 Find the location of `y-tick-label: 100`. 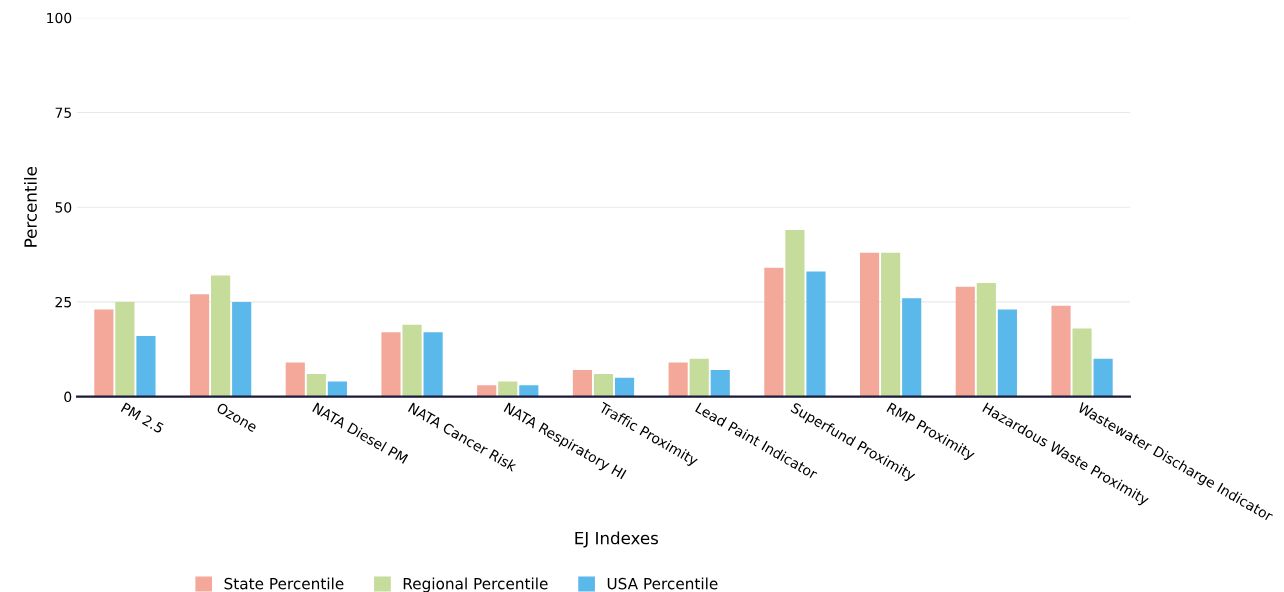

y-tick-label: 100 is located at coordinates (59, 18).